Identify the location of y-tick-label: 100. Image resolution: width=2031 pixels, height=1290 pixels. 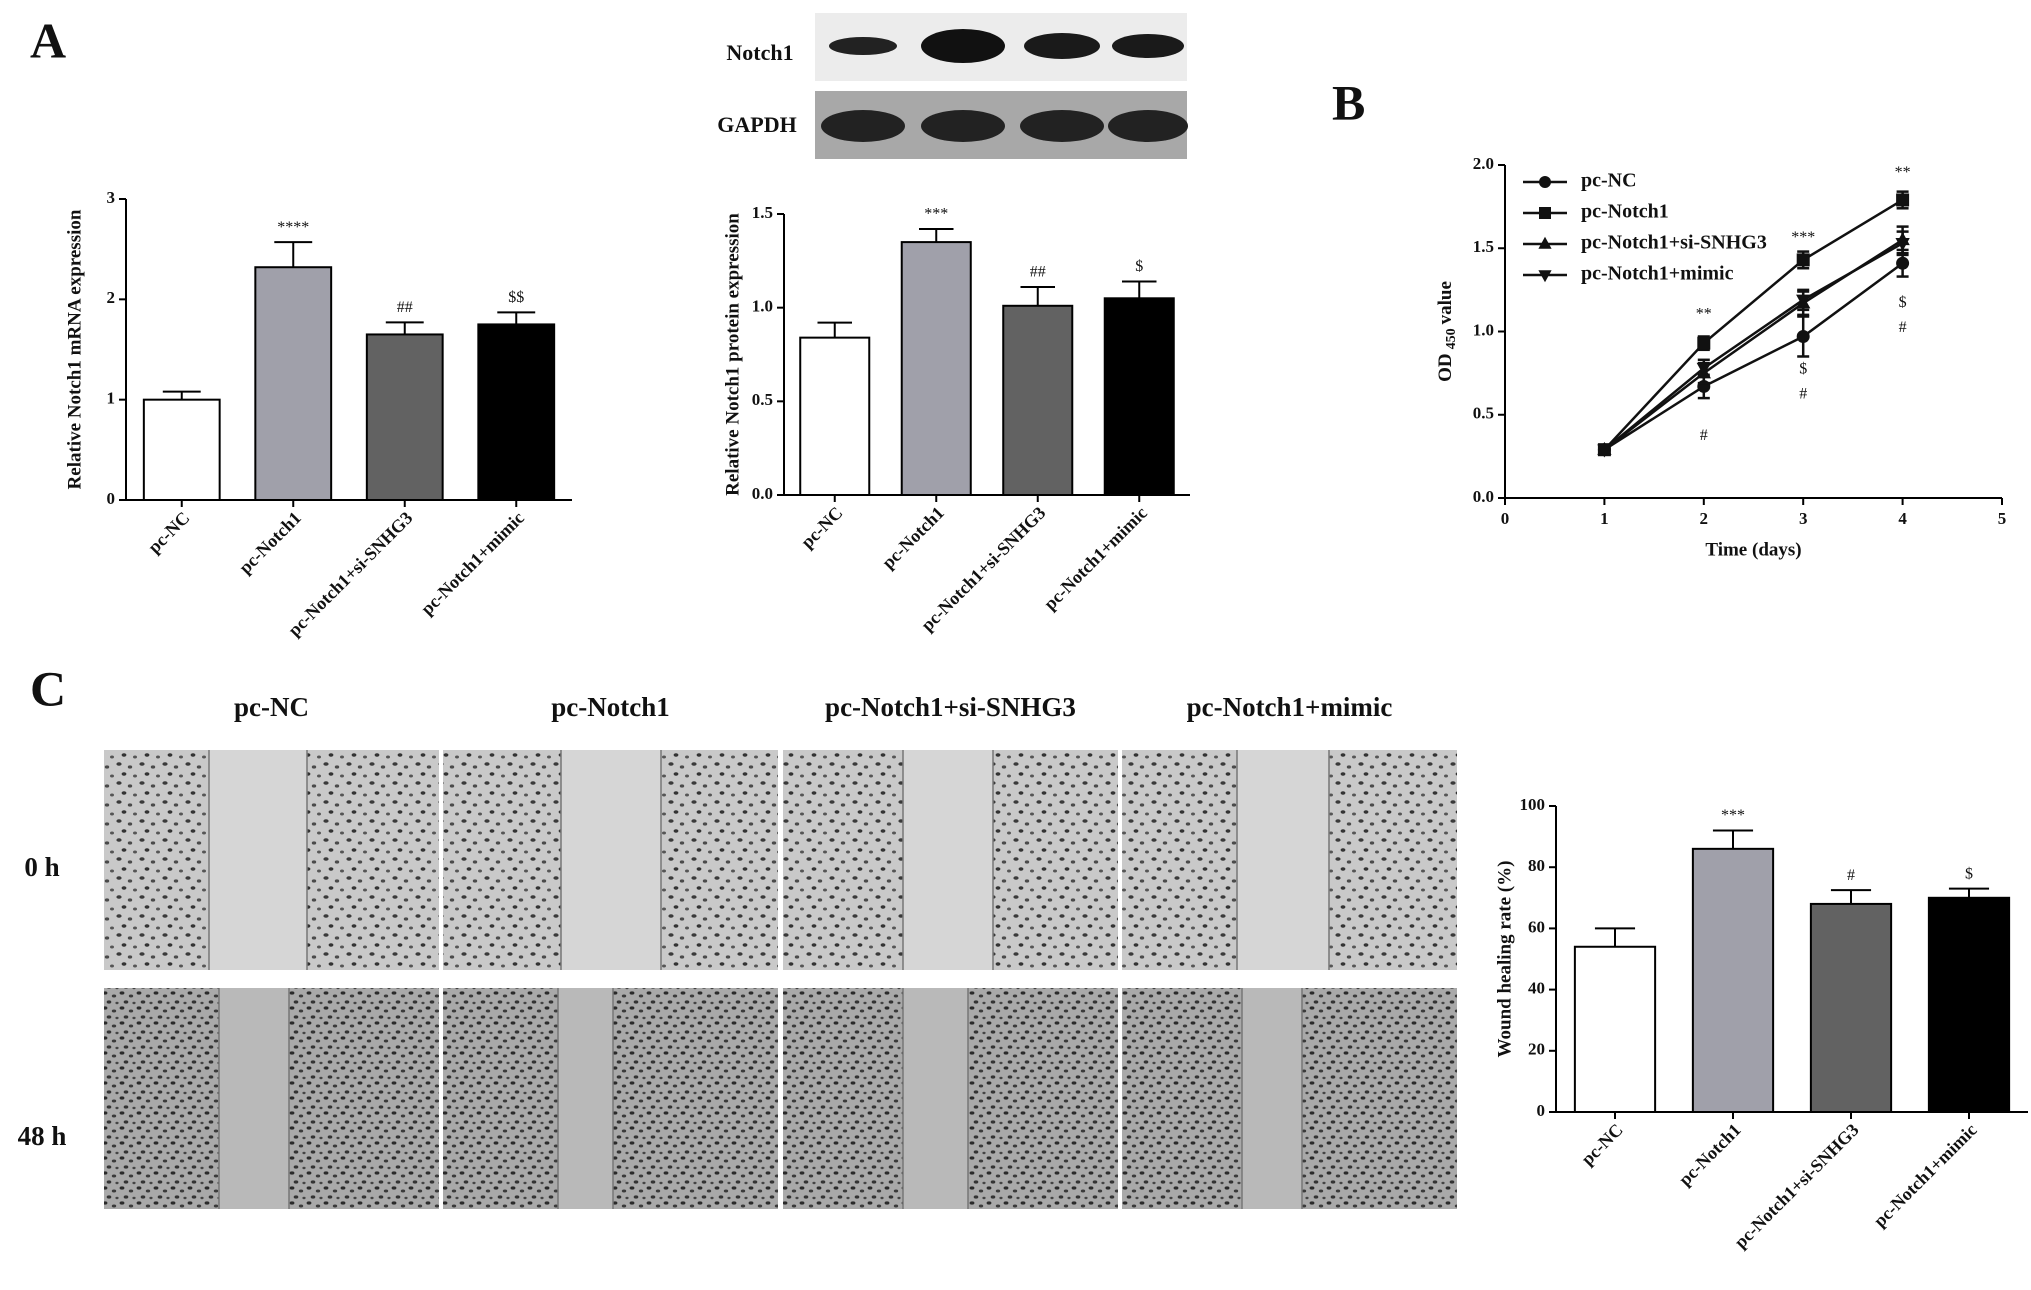
(1533, 804).